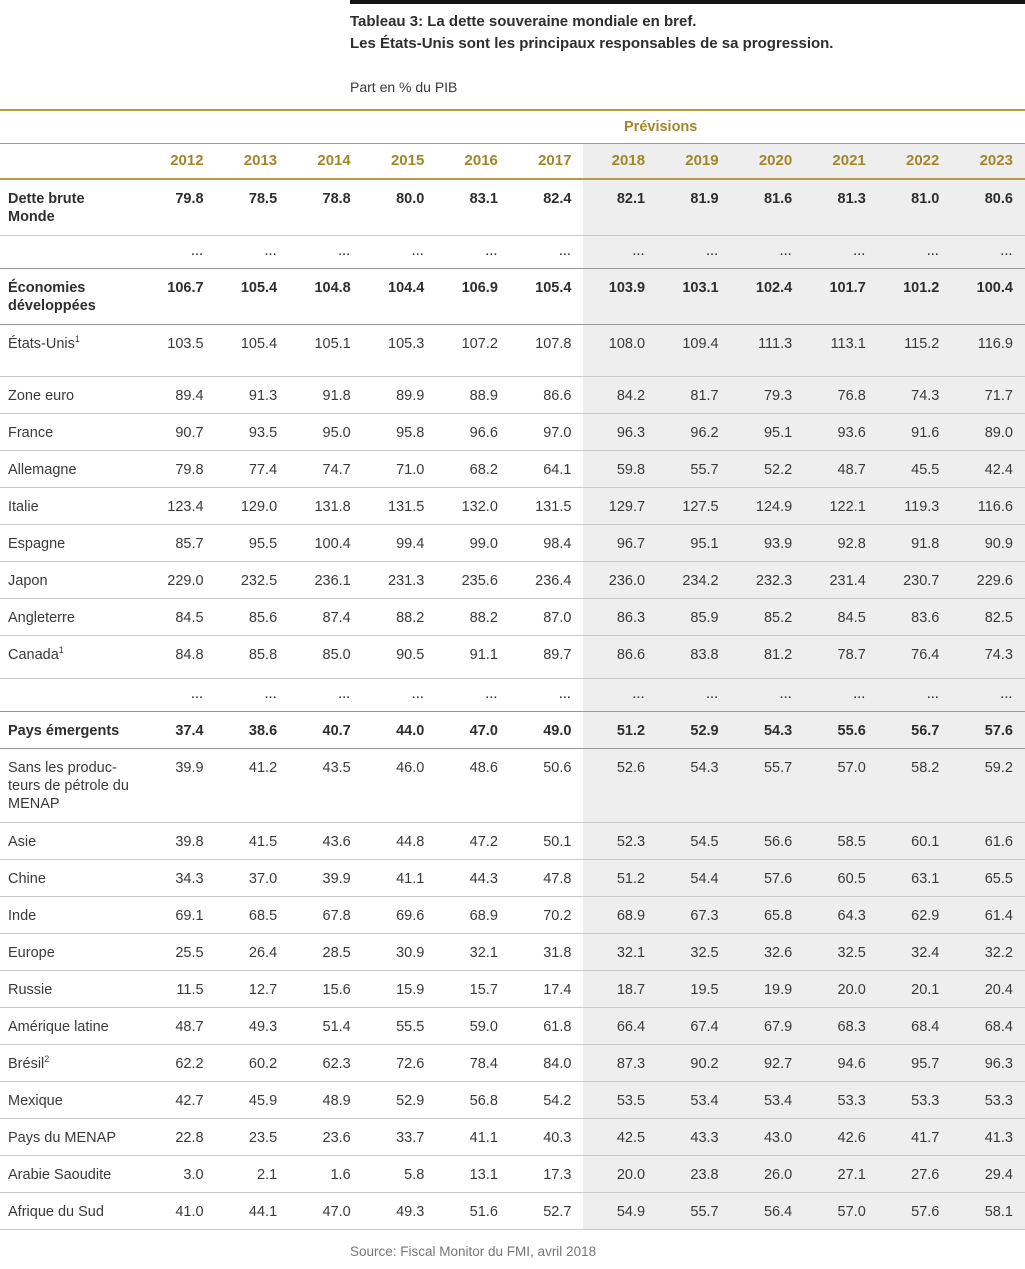 Image resolution: width=1025 pixels, height=1269 pixels. Describe the element at coordinates (263, 842) in the screenshot. I see `value-cell: 41.5` at that location.